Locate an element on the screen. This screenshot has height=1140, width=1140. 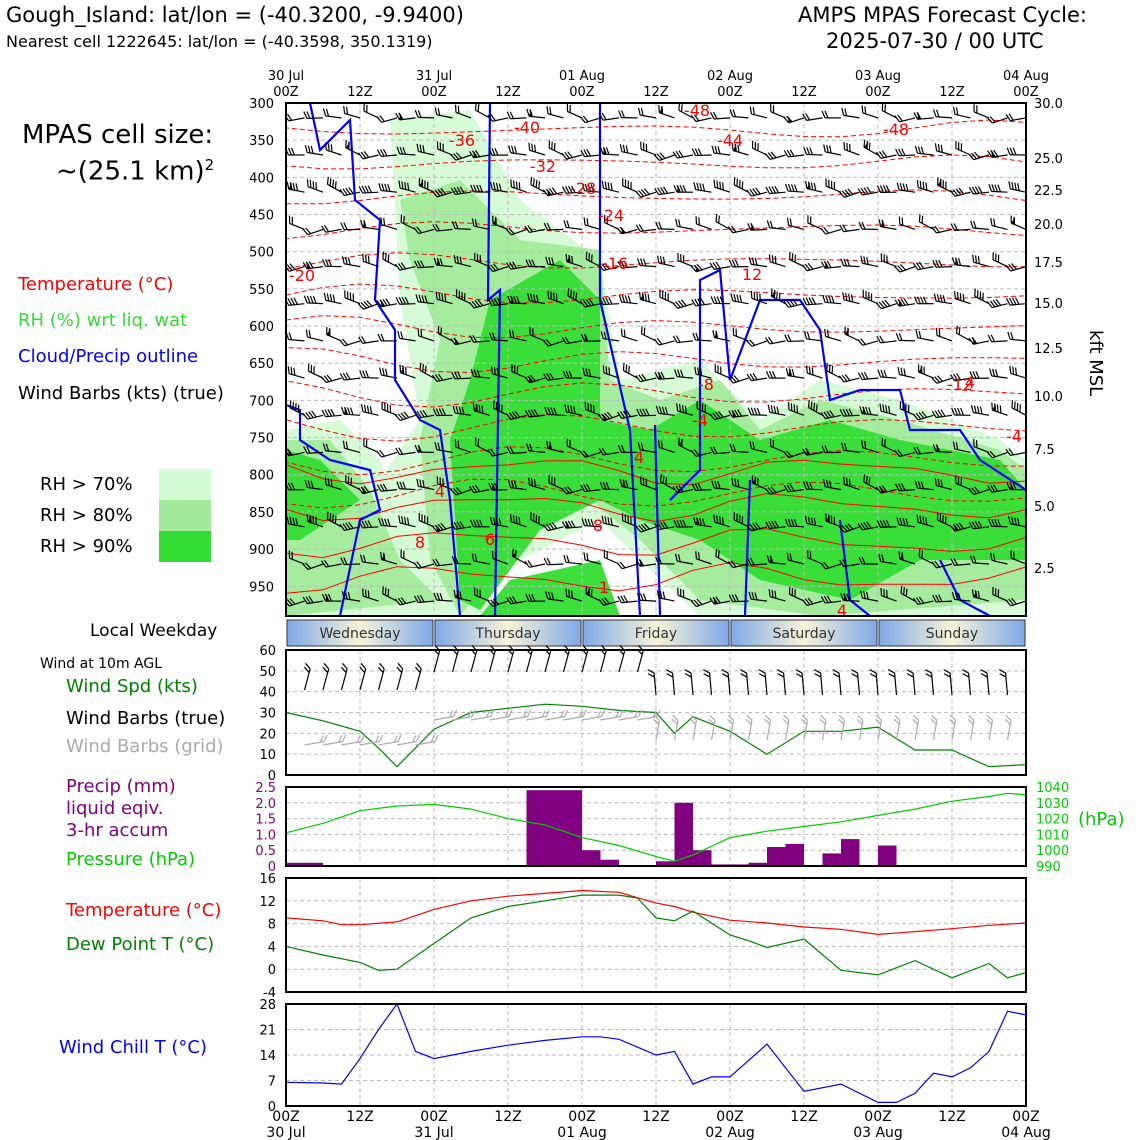
rh80-label: RH > 80% is located at coordinates (86, 515).